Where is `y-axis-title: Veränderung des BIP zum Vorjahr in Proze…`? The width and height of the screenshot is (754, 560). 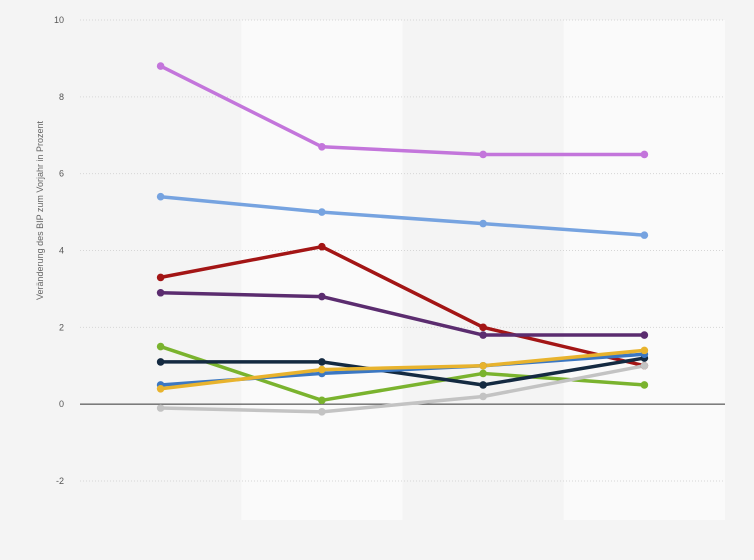 y-axis-title: Veränderung des BIP zum Vorjahr in Proze… is located at coordinates (40, 210).